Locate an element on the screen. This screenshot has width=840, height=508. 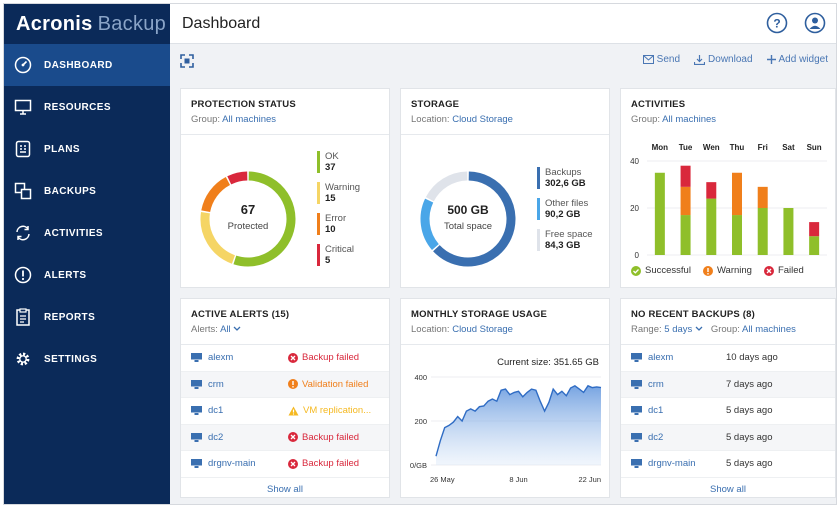
legend-value: 302,6 GB is located at coordinates (565, 183).